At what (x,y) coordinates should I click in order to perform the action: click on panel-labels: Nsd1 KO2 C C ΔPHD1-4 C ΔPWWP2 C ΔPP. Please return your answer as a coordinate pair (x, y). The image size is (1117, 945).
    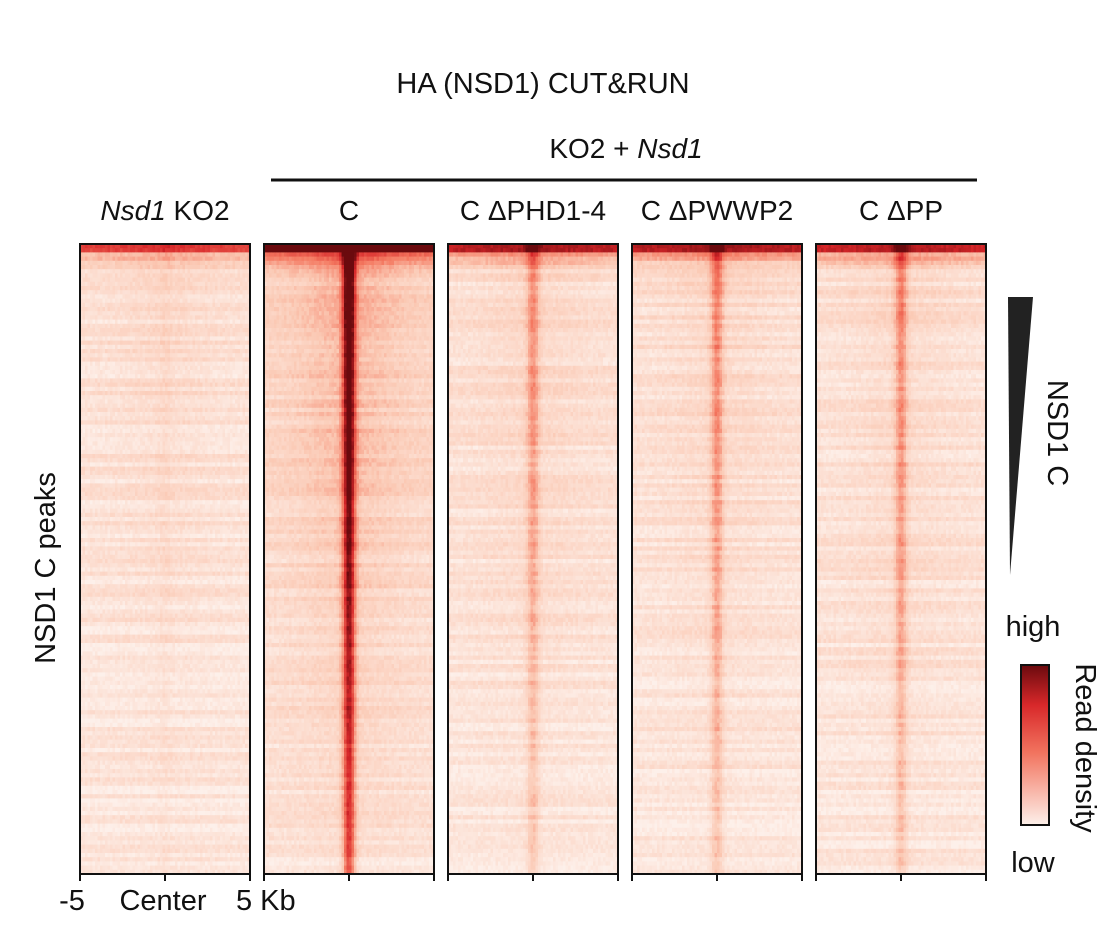
    Looking at the image, I should click on (521, 210).